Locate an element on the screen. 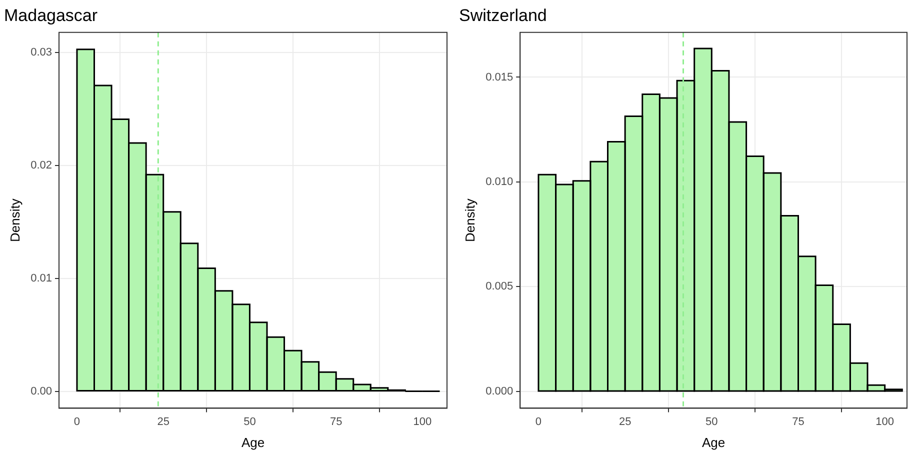 This screenshot has width=911, height=455. y-tick-label: 0.03 is located at coordinates (41, 52).